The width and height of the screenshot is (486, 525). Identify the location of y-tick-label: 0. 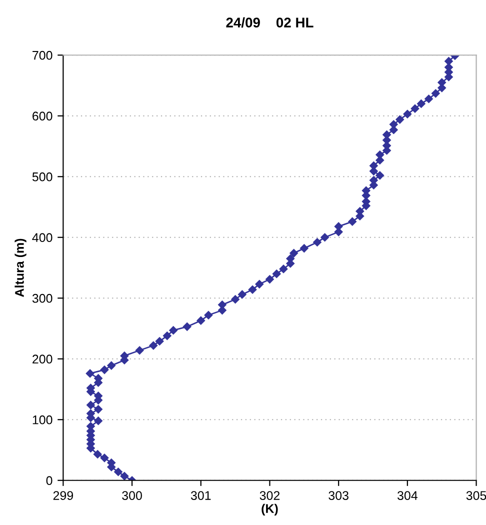
(49, 481).